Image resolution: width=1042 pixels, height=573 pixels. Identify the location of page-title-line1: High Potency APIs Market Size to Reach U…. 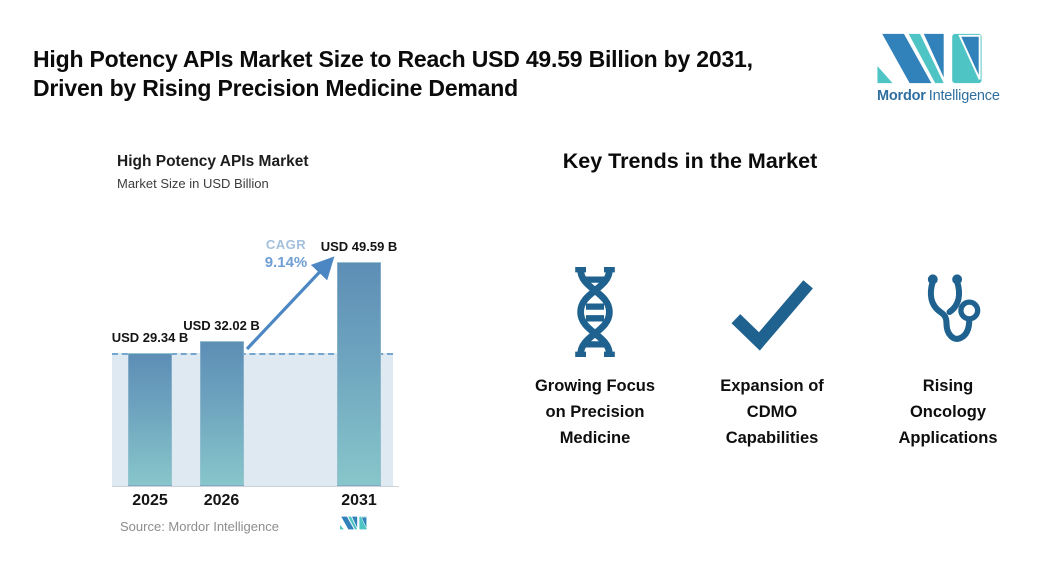
(393, 59).